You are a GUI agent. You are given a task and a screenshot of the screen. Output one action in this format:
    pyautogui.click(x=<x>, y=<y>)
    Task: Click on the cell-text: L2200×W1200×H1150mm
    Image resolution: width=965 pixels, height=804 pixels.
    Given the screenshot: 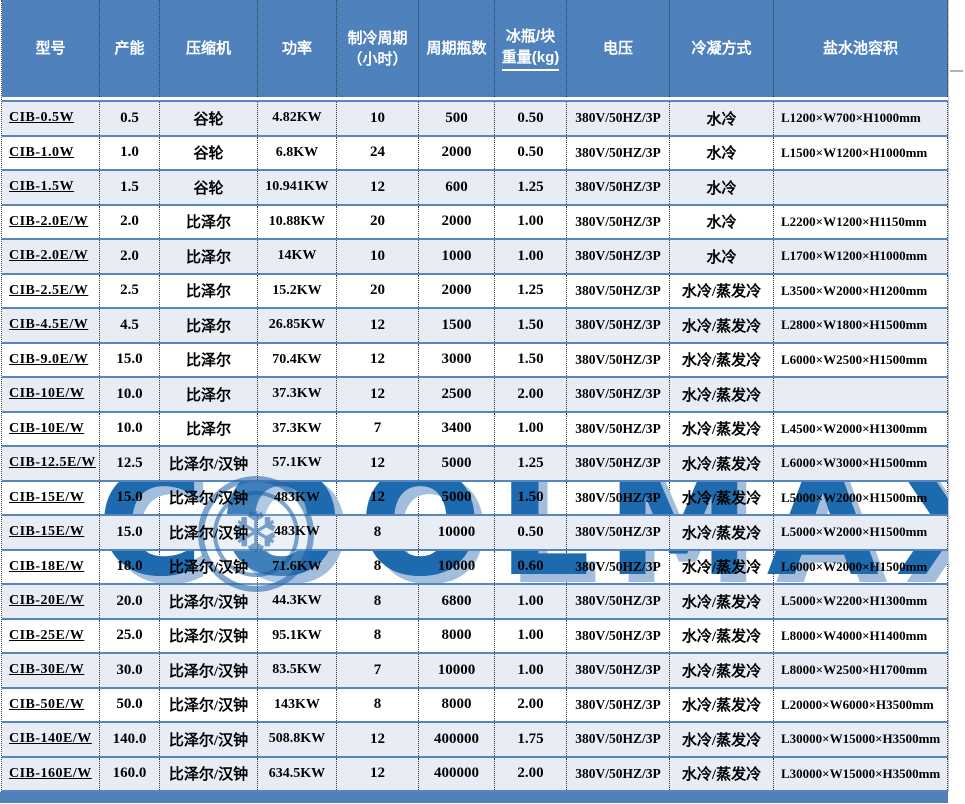 What is the action you would take?
    pyautogui.click(x=854, y=221)
    